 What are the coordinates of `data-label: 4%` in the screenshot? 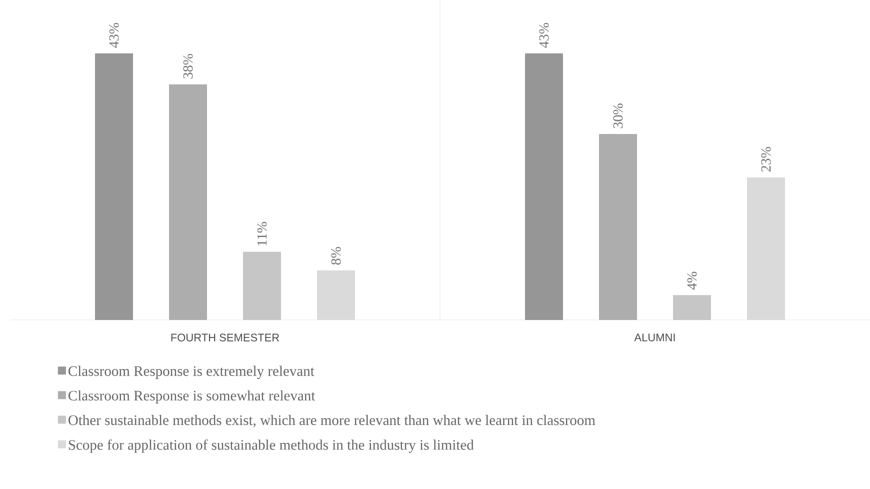 It's located at (692, 281).